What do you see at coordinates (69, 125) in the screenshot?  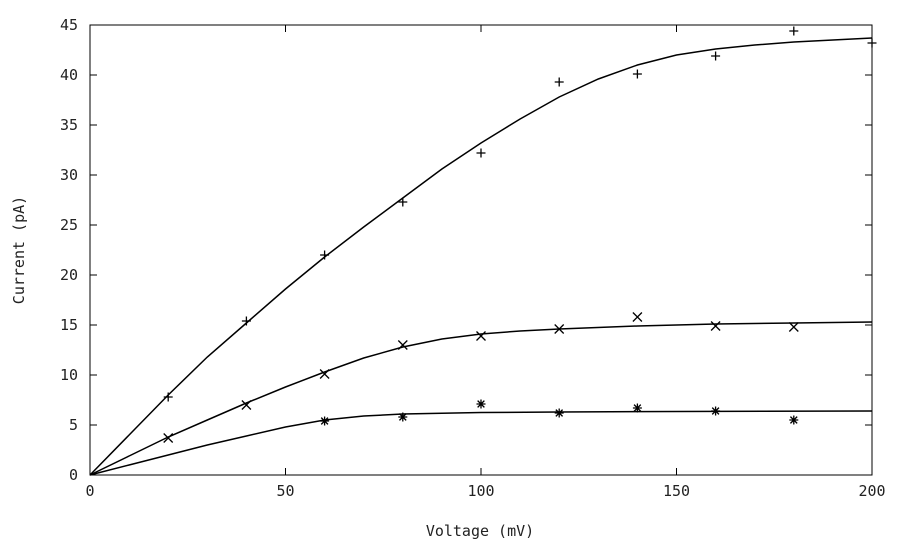 I see `y-tick-label: 35` at bounding box center [69, 125].